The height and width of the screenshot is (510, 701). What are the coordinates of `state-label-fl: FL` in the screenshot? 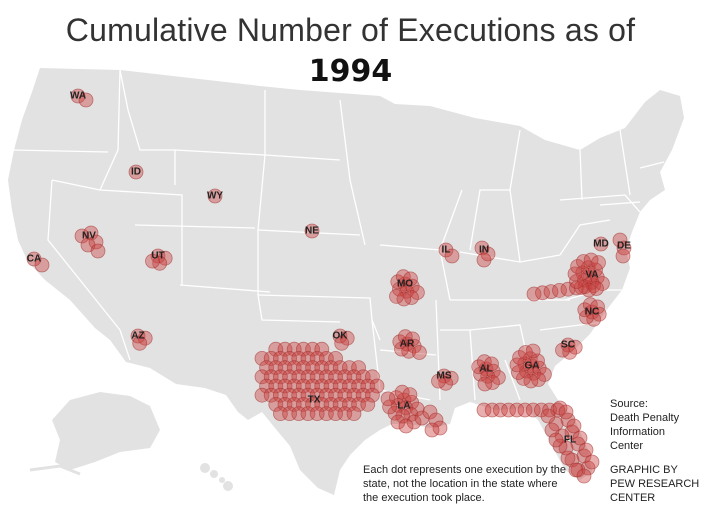 It's located at (570, 440).